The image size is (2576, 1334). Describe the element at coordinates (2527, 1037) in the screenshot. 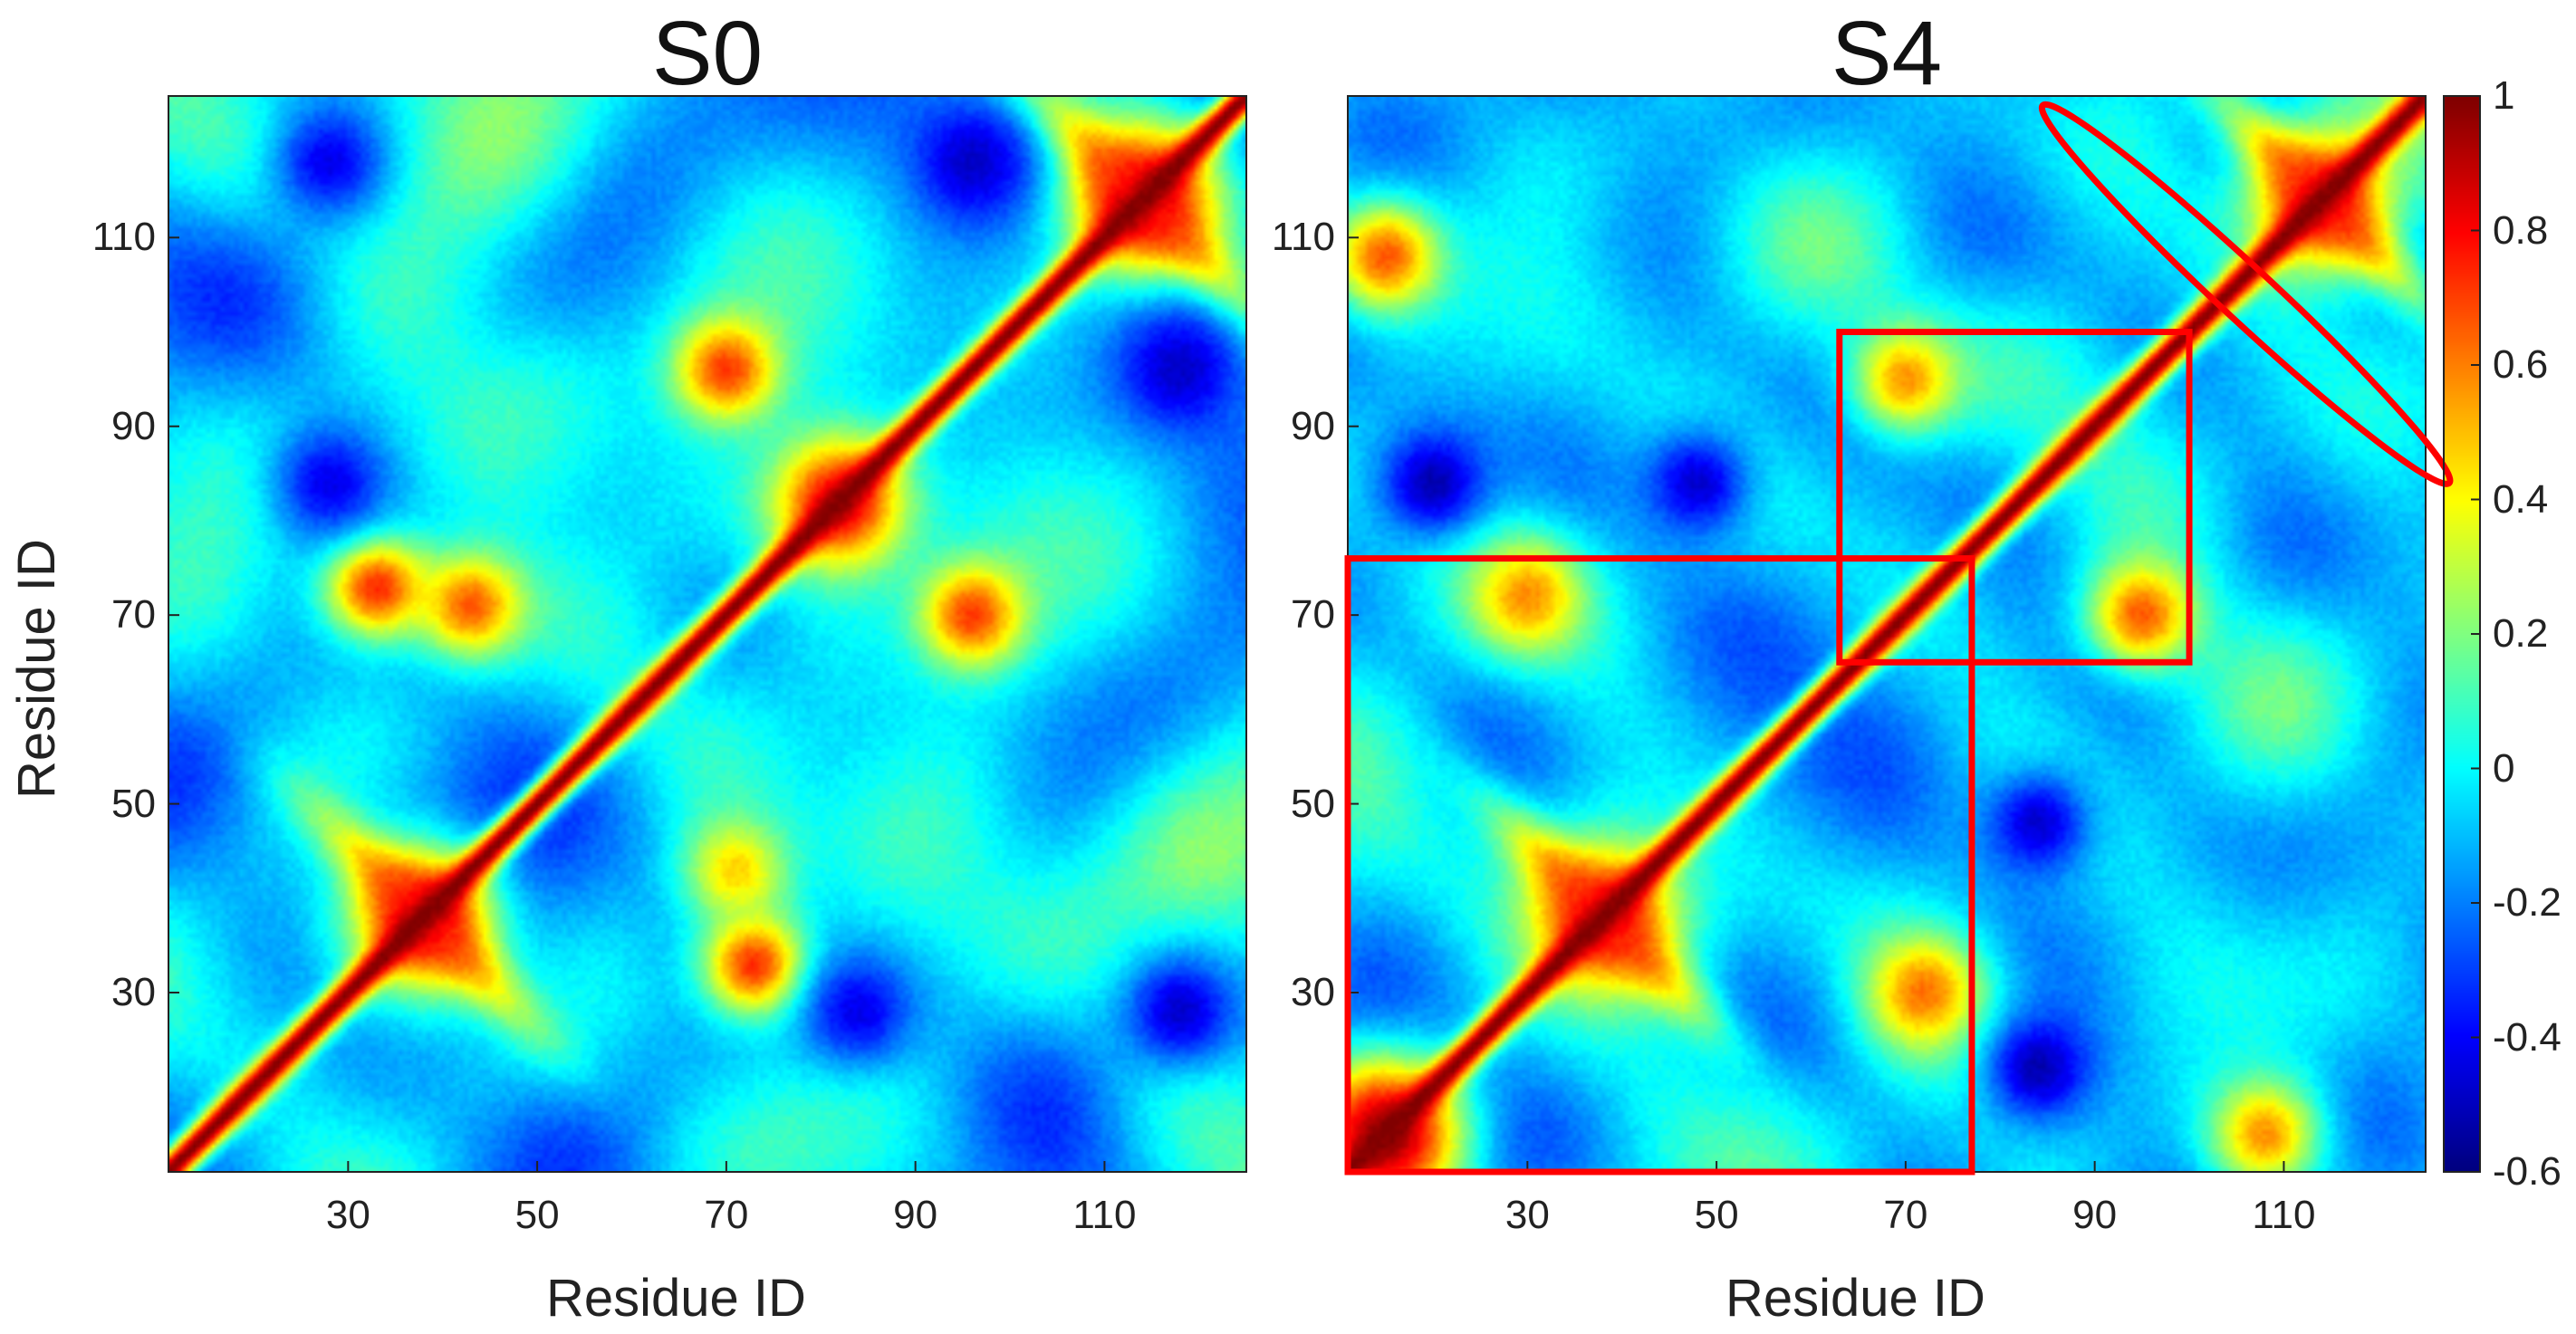

I see `colorbar-tick-label: -0.4` at that location.